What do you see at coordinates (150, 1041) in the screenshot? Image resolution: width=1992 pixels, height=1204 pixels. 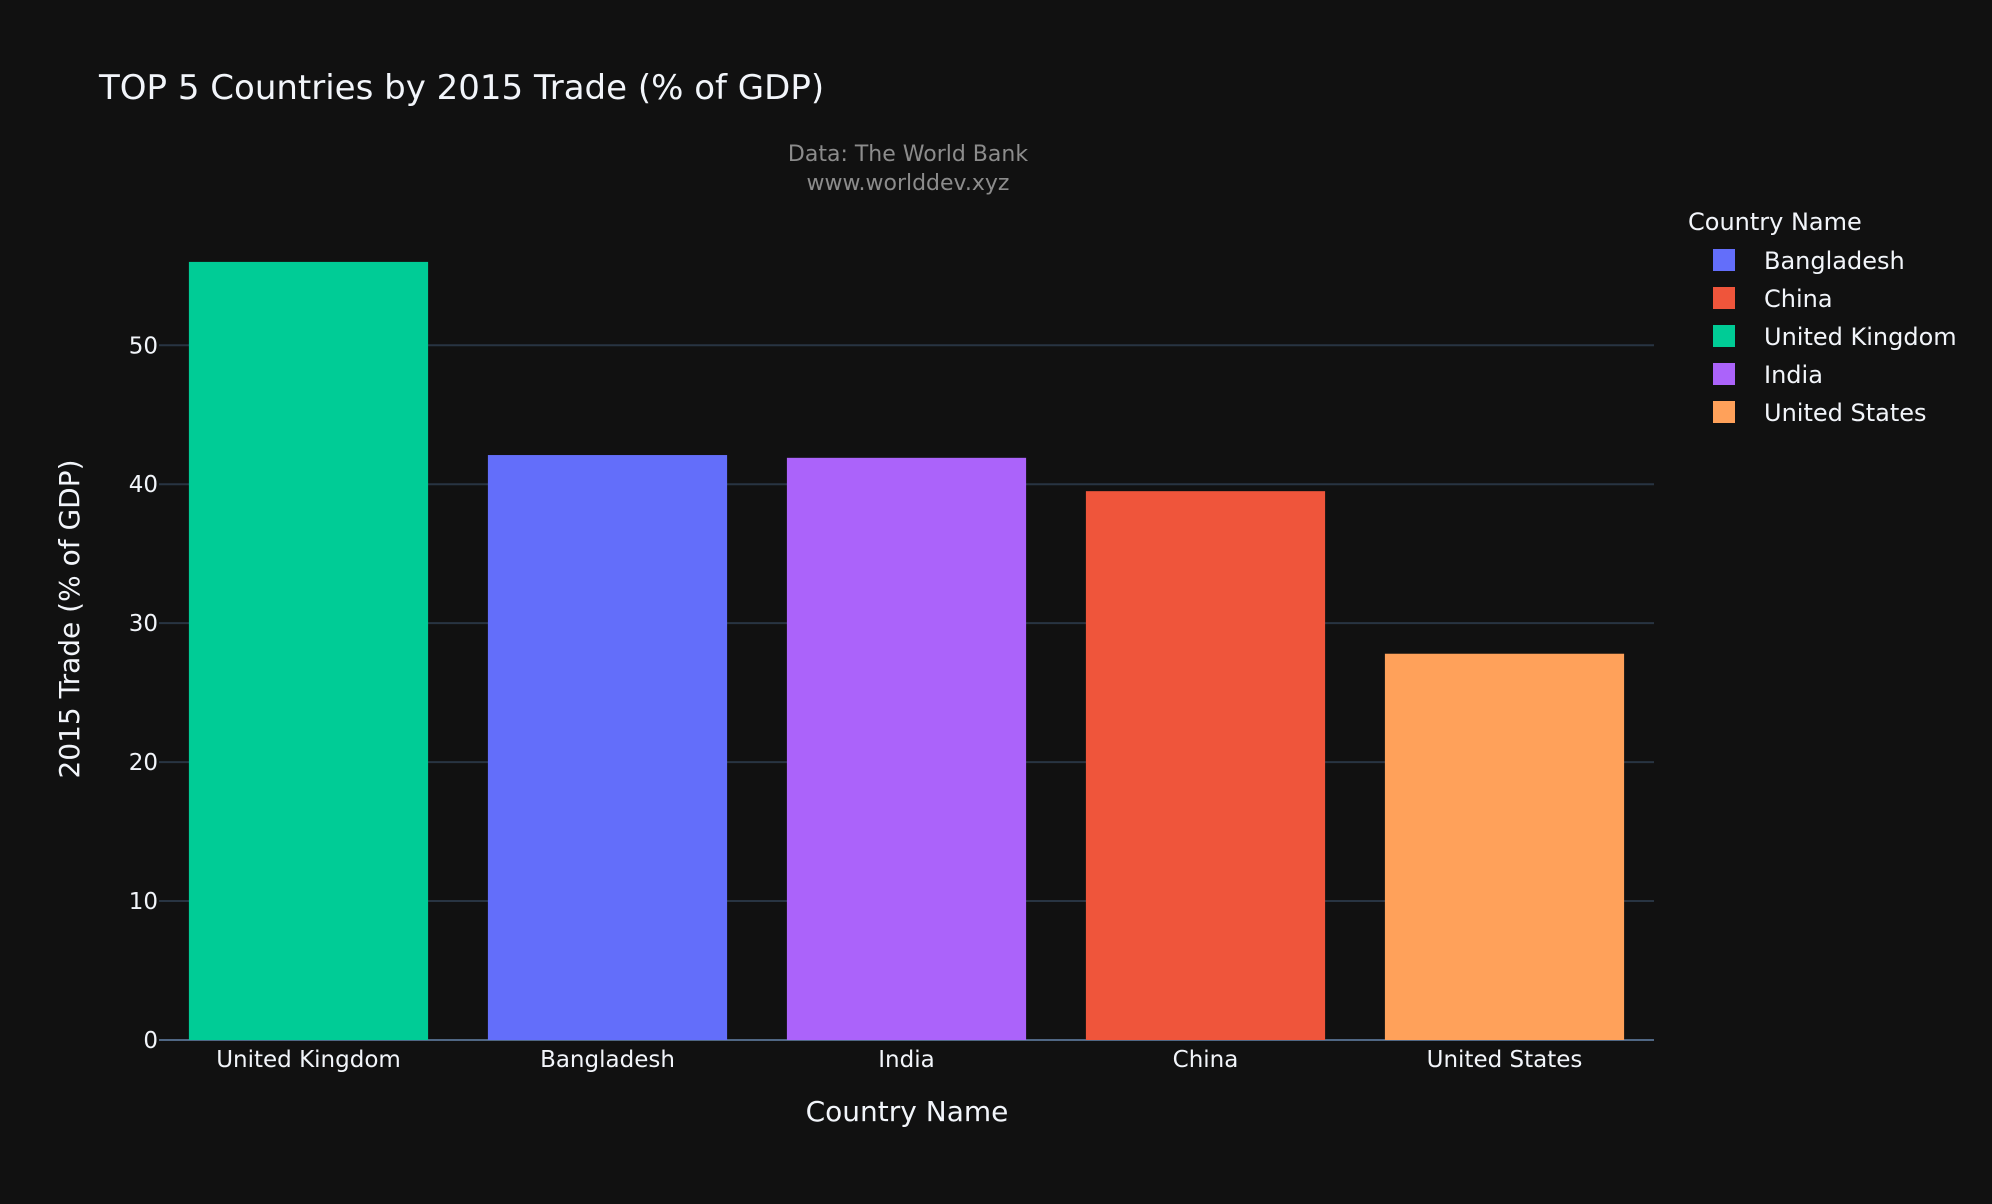 I see `y-tick-label: 0` at bounding box center [150, 1041].